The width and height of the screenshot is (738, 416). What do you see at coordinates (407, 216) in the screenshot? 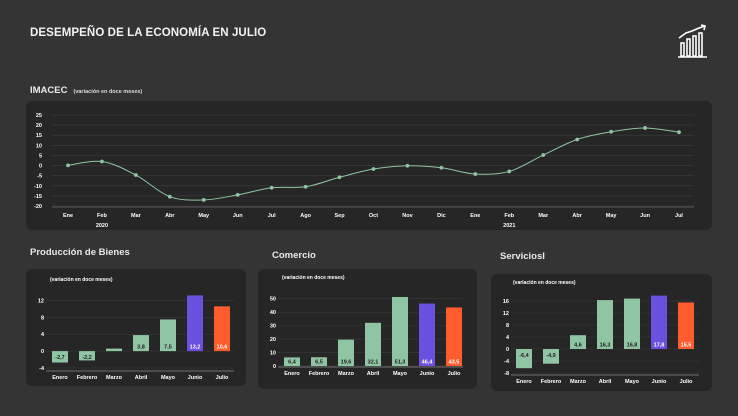
I see `imacec-x-tick: Nov` at bounding box center [407, 216].